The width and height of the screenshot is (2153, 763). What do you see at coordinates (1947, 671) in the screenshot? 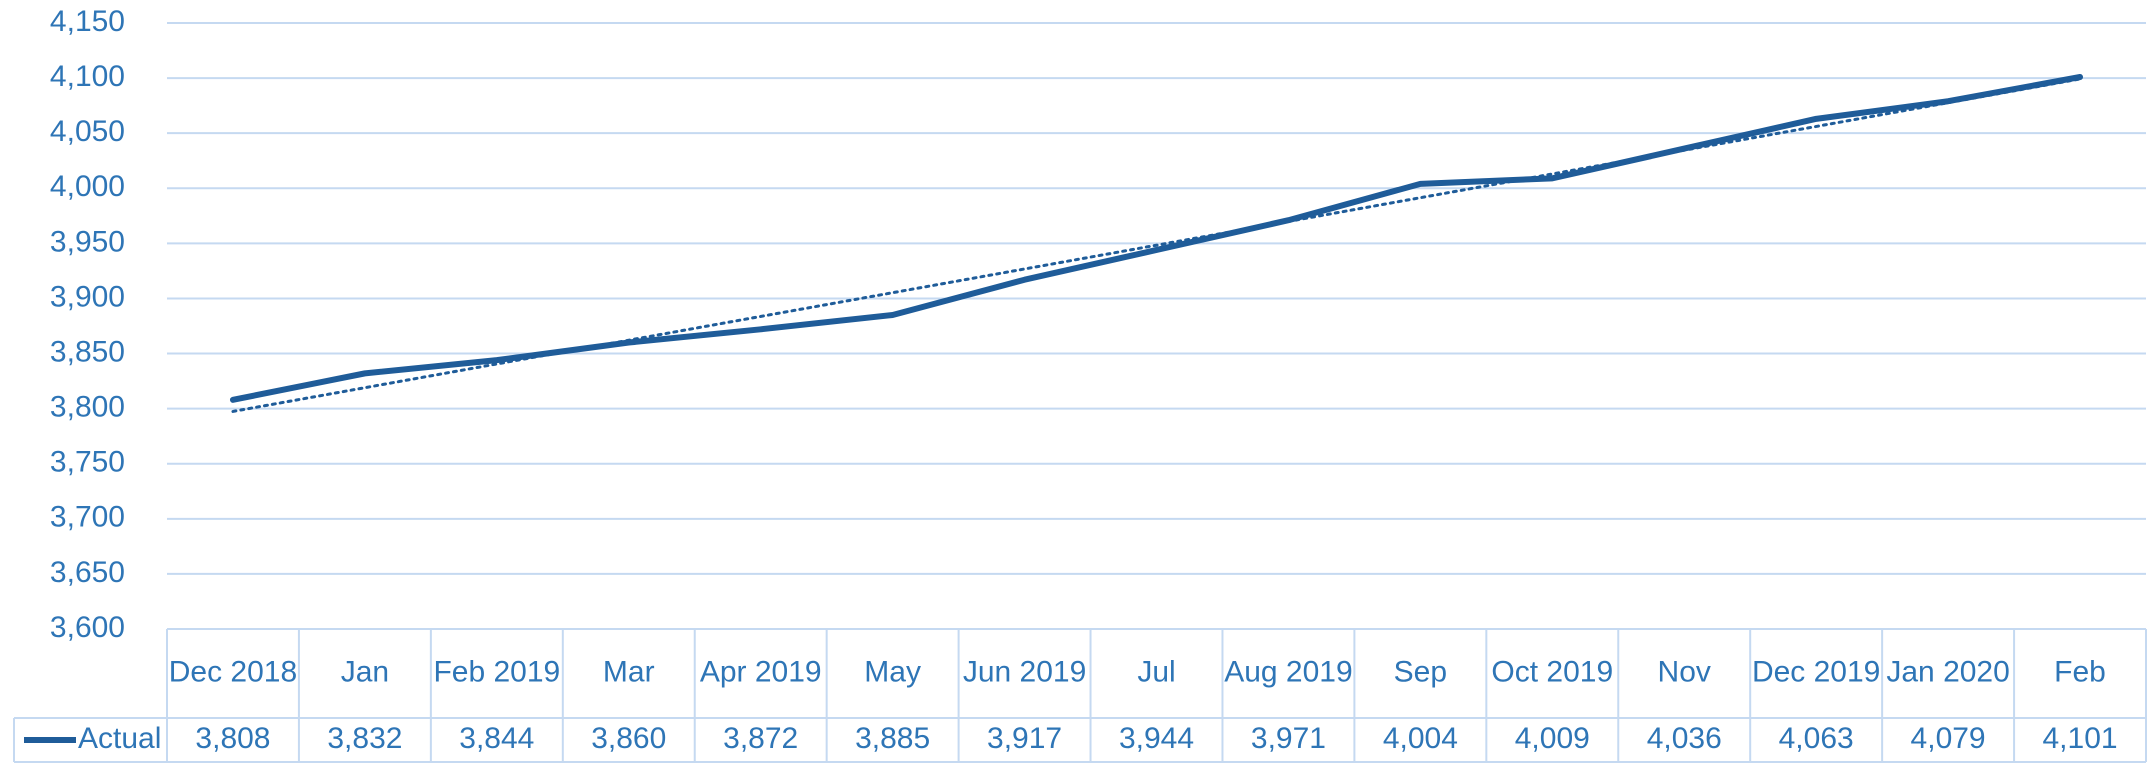
I see `x-tick-label: Jan 2020` at bounding box center [1947, 671].